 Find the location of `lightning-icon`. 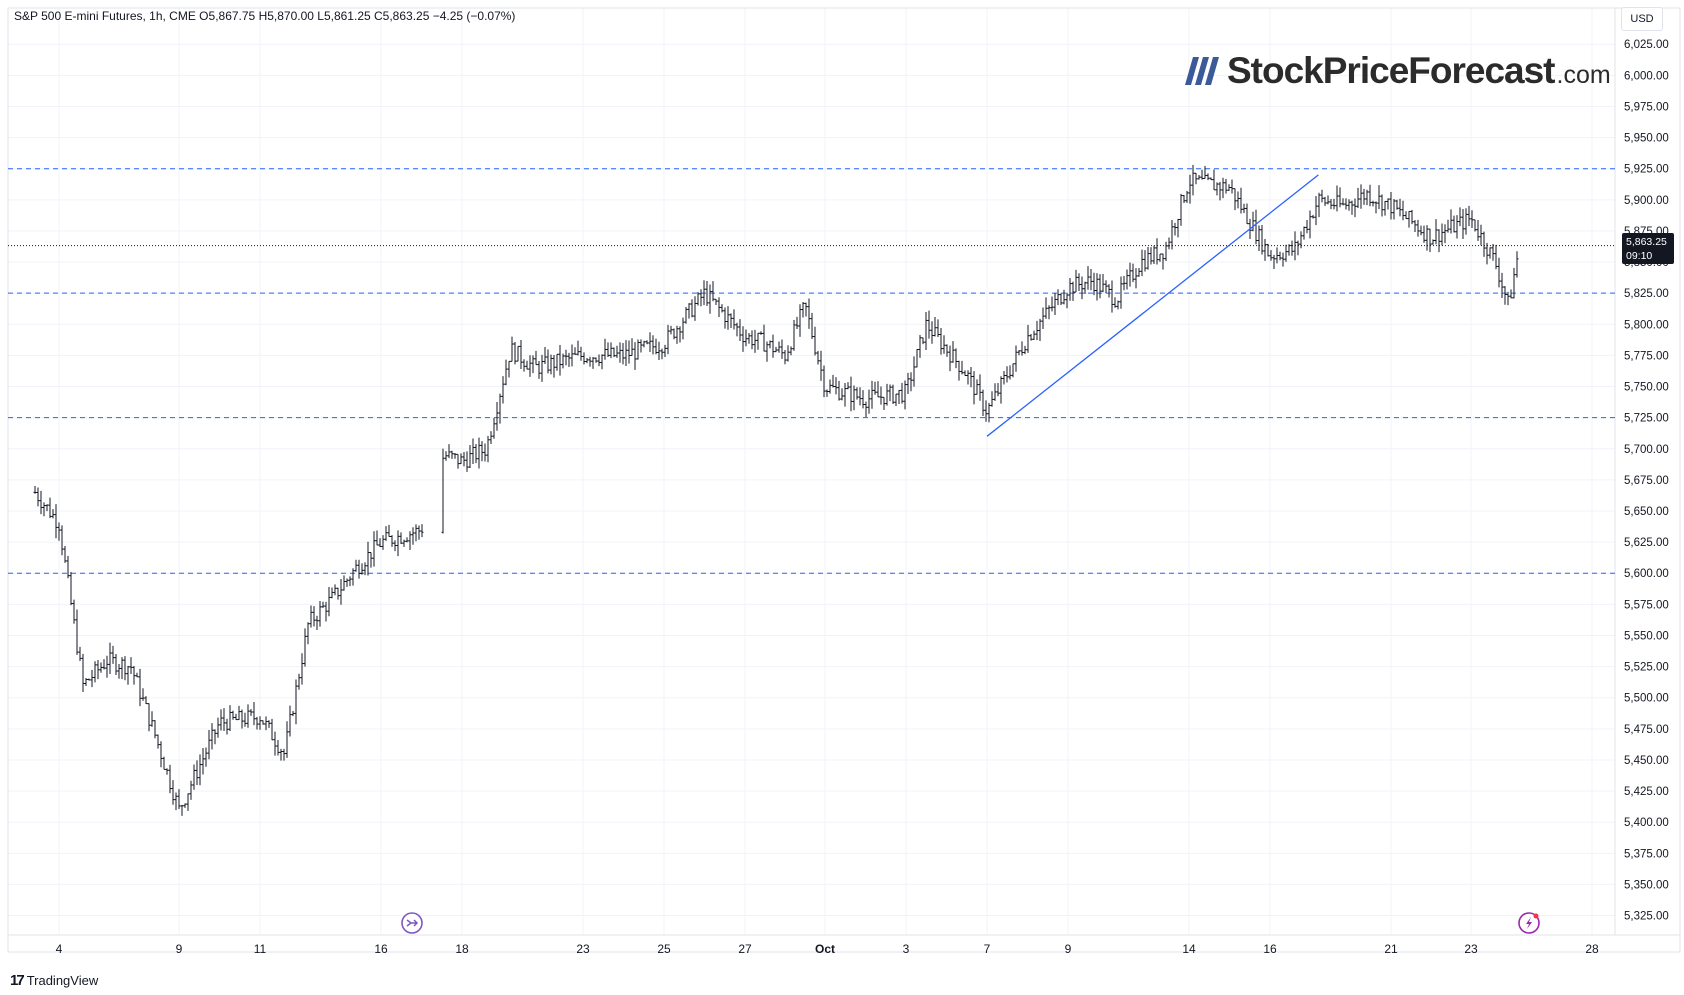

lightning-icon is located at coordinates (1529, 923).